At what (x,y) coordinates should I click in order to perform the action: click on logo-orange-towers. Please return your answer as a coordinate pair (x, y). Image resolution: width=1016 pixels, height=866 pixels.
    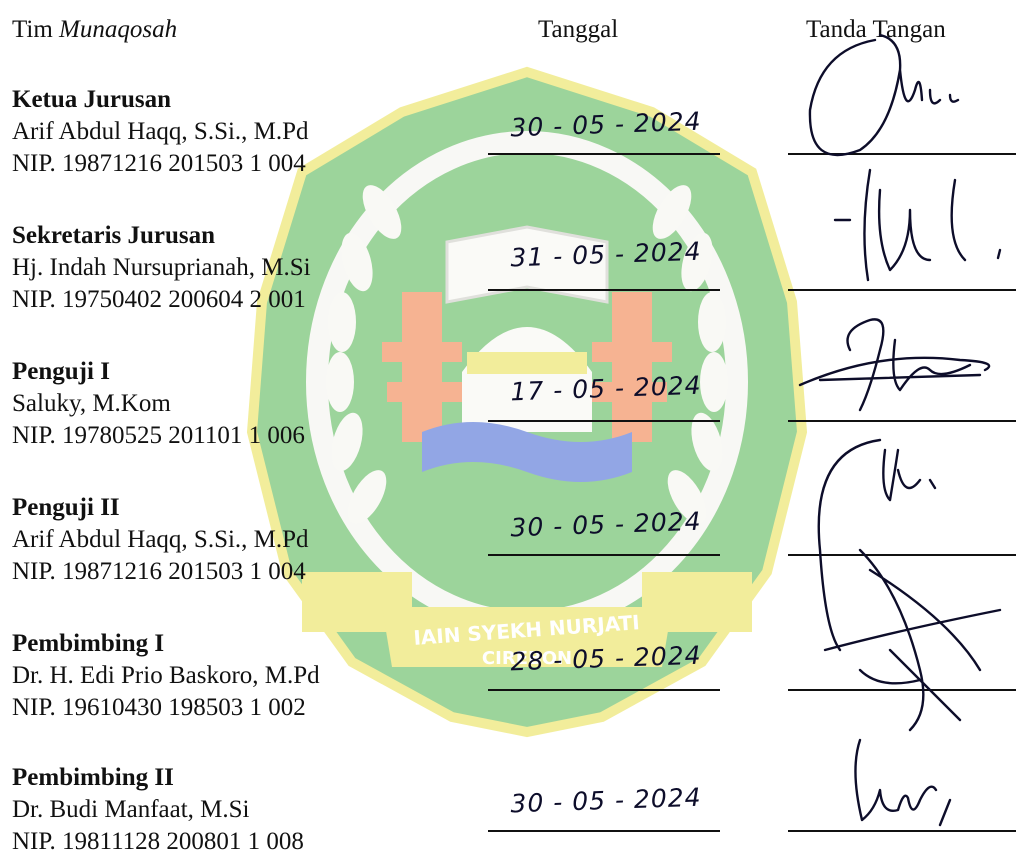
    Looking at the image, I should click on (527, 367).